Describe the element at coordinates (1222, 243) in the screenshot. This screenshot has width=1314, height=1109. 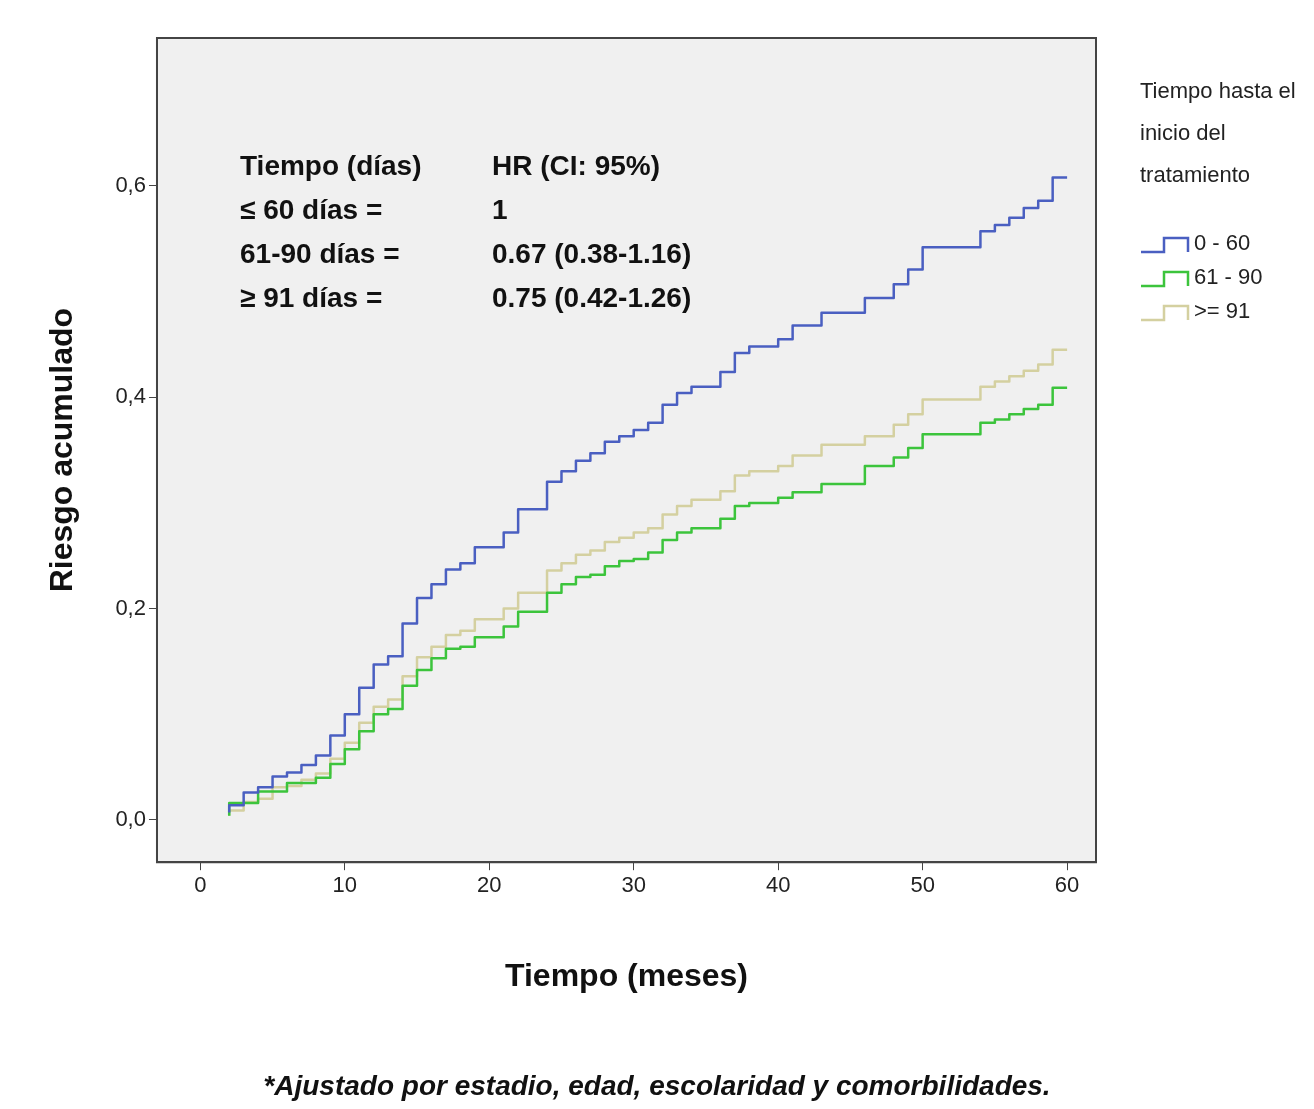
I see `legend-label: 0 - 60` at that location.